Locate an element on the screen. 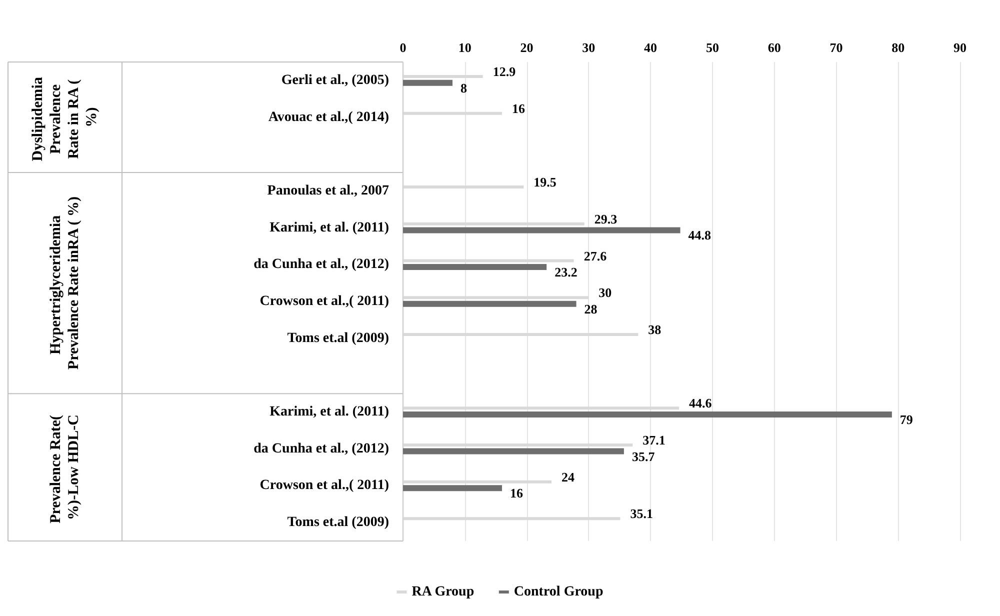  x-tick-label: 60 is located at coordinates (774, 47).